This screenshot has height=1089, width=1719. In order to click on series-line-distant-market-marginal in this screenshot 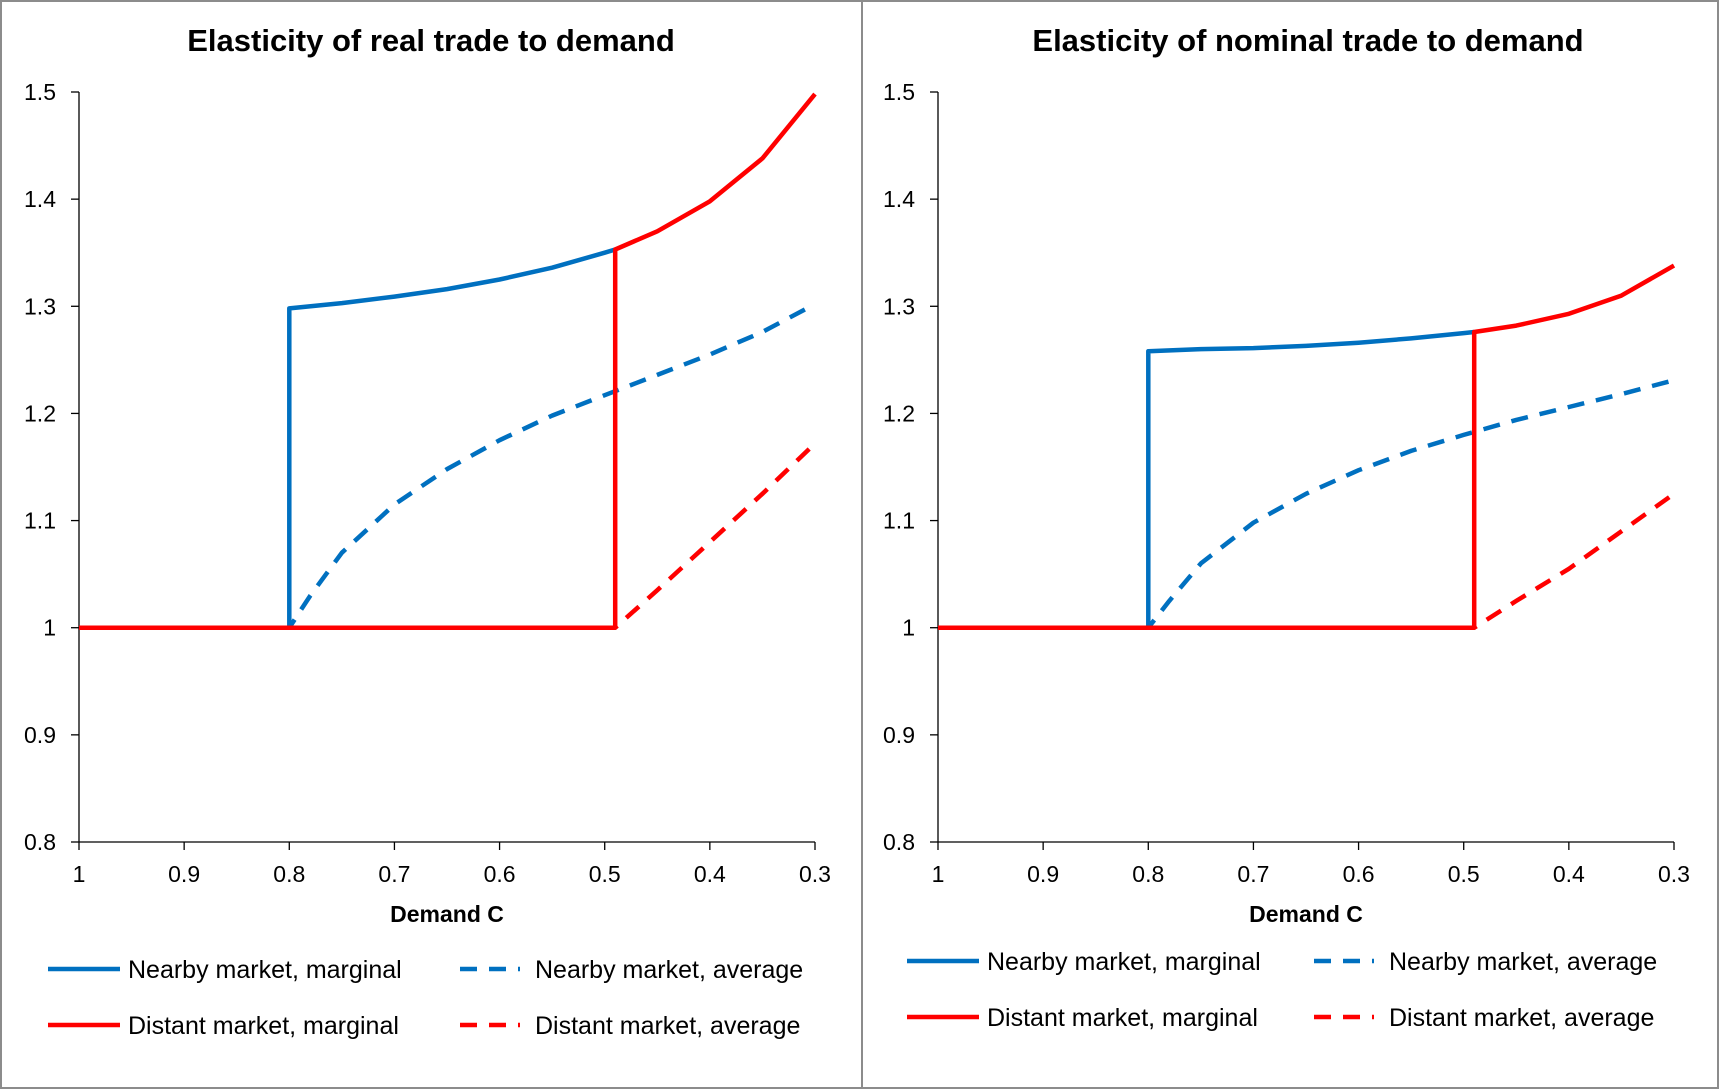, I will do `click(1307, 446)`.